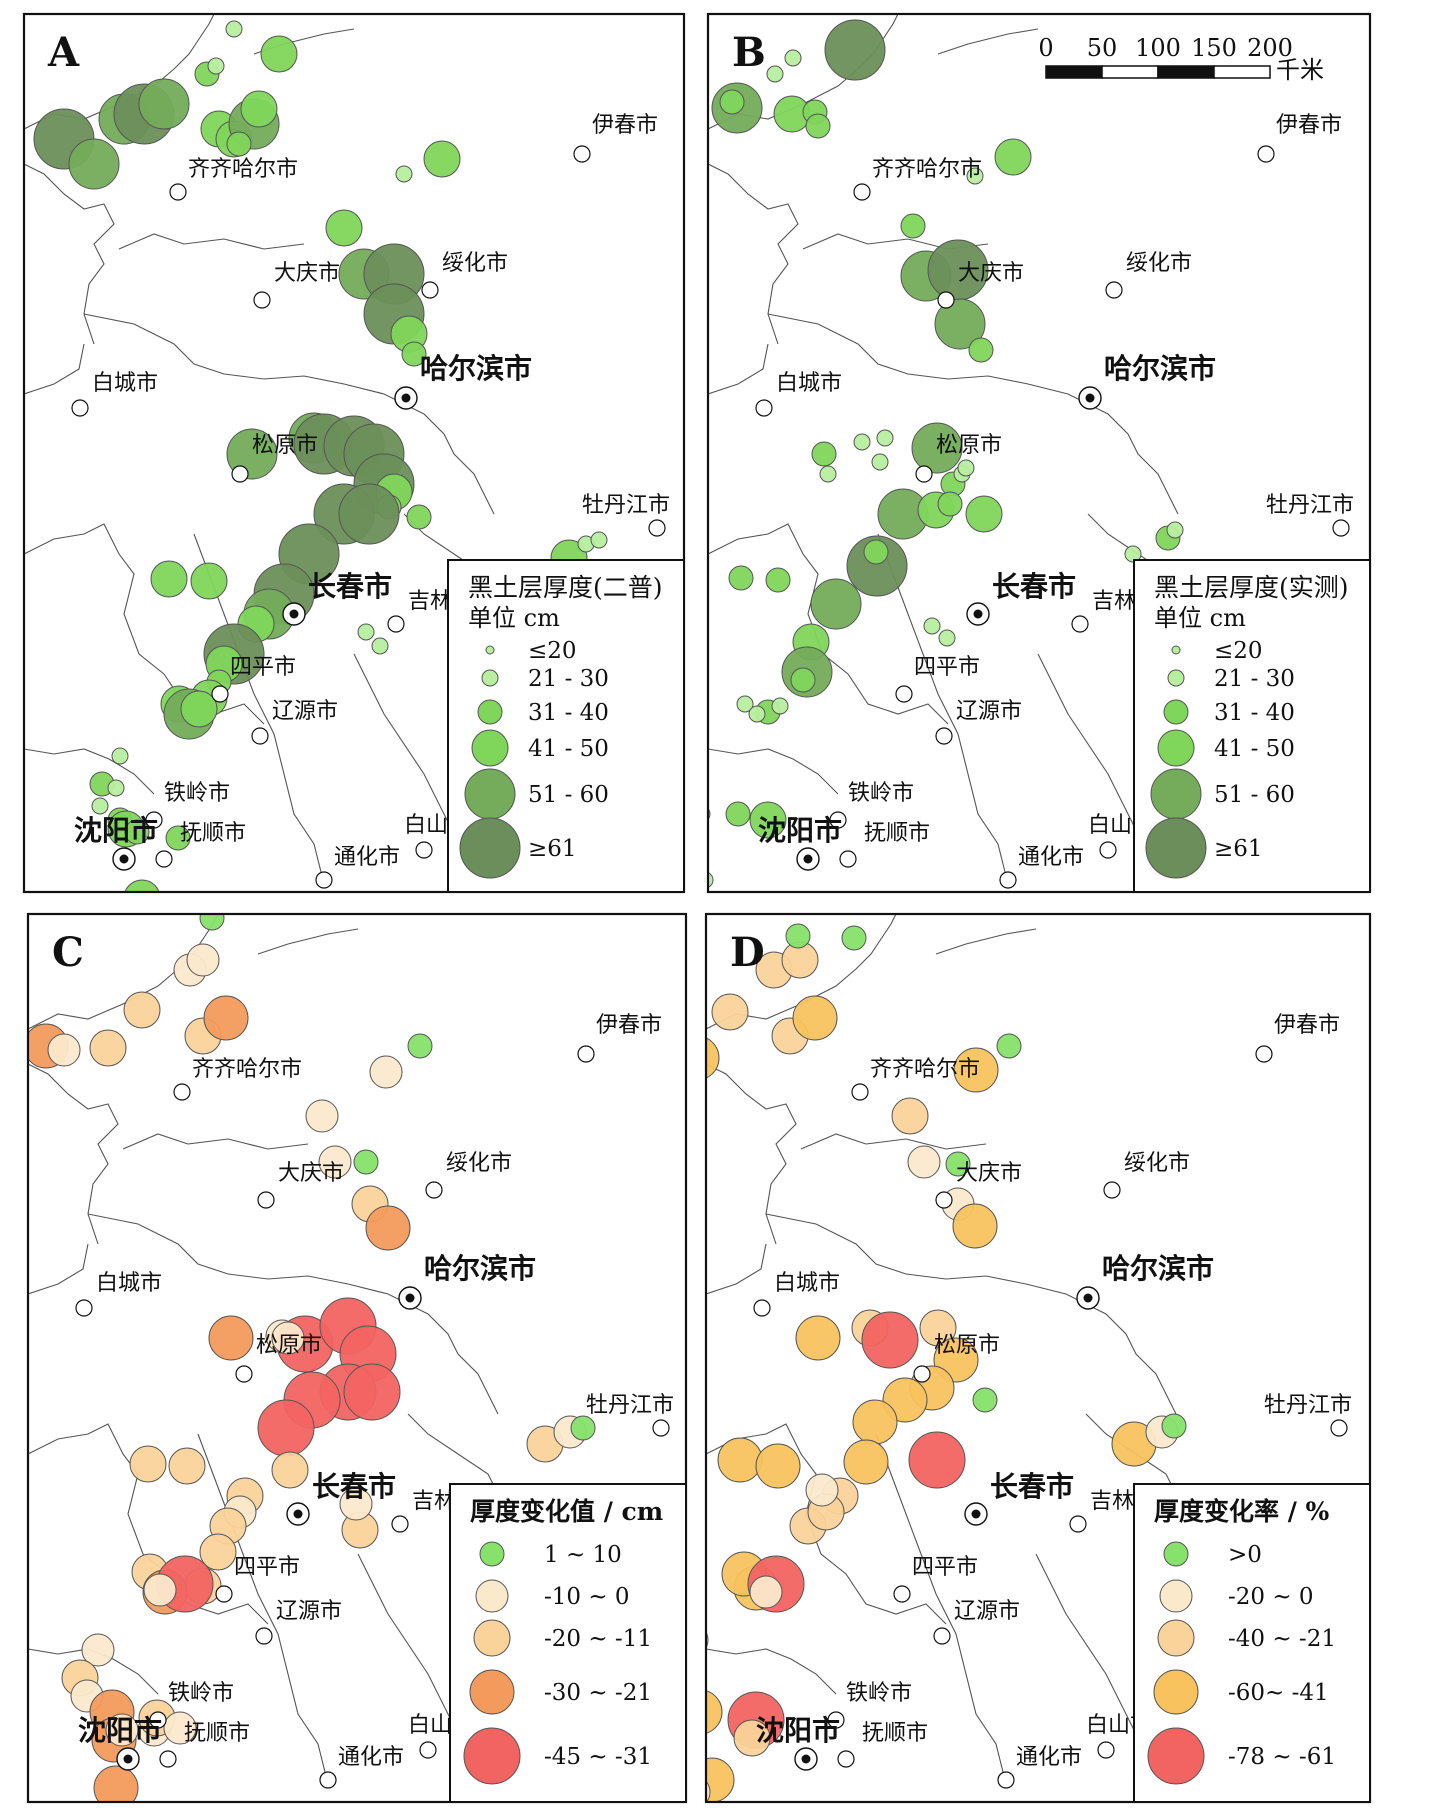 This screenshot has width=1430, height=1819. Describe the element at coordinates (800, 830) in the screenshot. I see `city-label: 沈阳市` at that location.